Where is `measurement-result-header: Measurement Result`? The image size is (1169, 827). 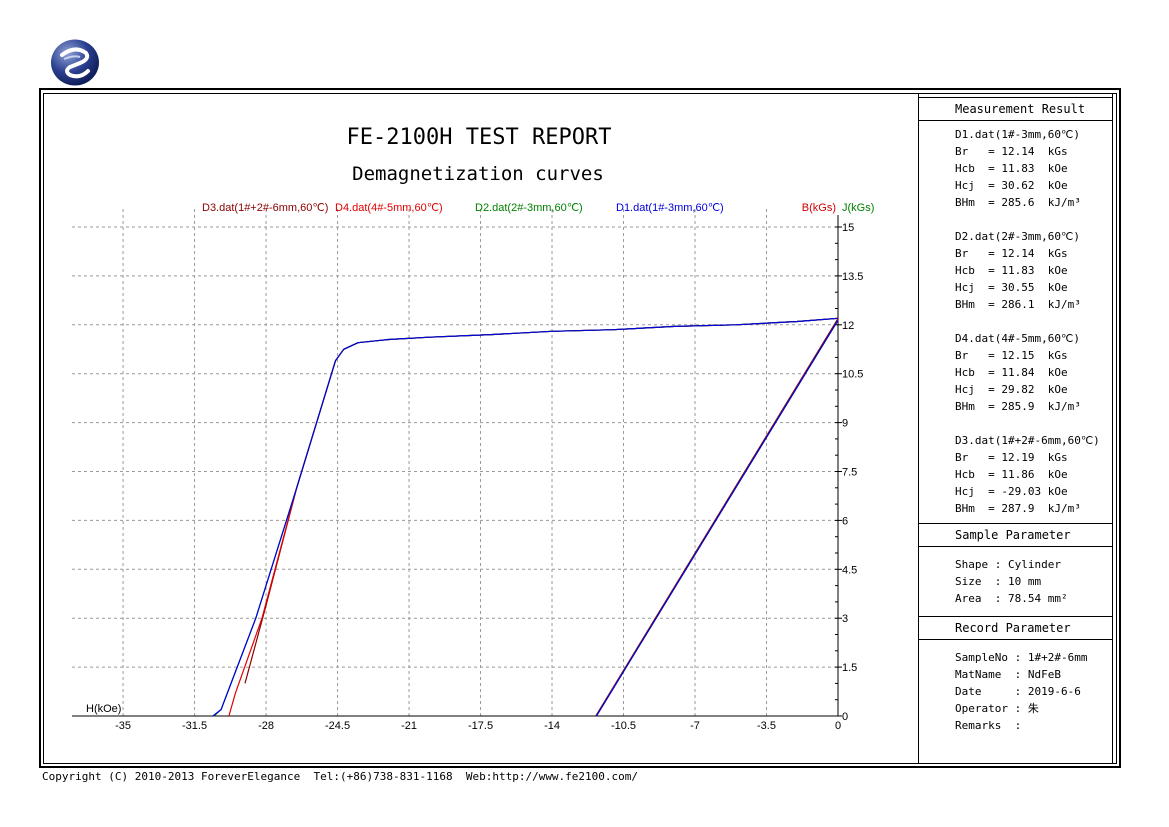 measurement-result-header: Measurement Result is located at coordinates (1016, 109).